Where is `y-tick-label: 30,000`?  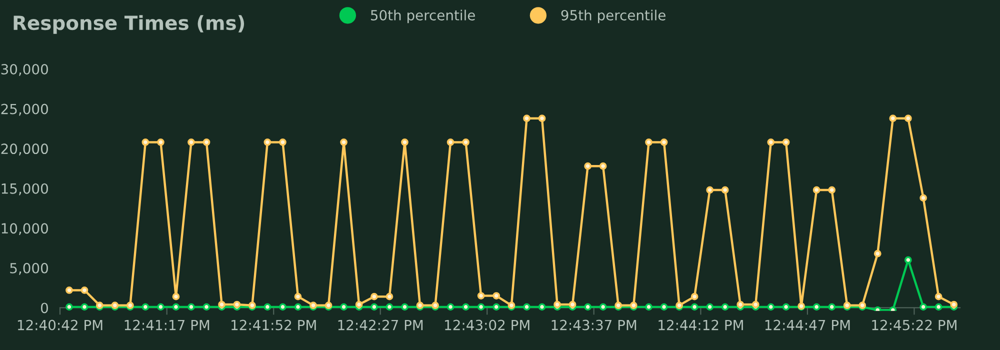 y-tick-label: 30,000 is located at coordinates (24, 70).